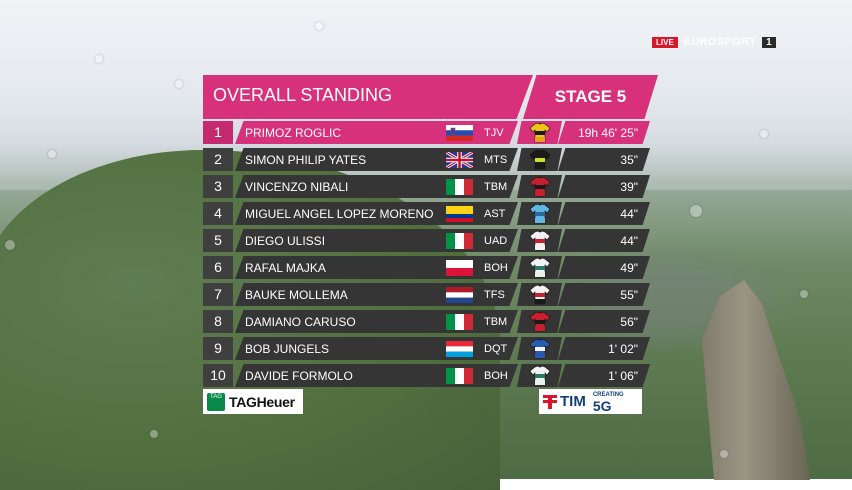  I want to click on standing-row: 8 DAMIANO CARUSO TBM 56", so click(430, 321).